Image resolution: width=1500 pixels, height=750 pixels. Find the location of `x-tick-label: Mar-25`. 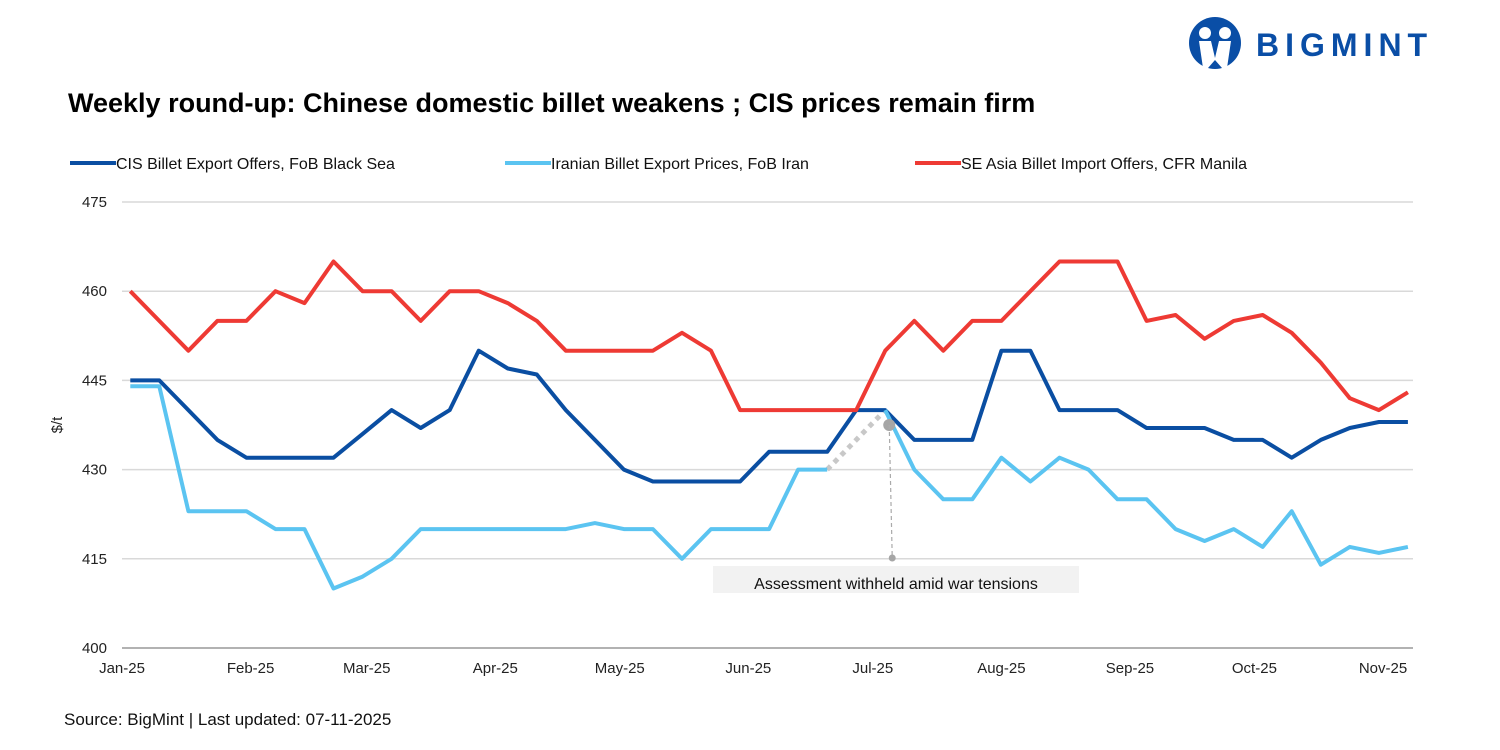

x-tick-label: Mar-25 is located at coordinates (367, 668).